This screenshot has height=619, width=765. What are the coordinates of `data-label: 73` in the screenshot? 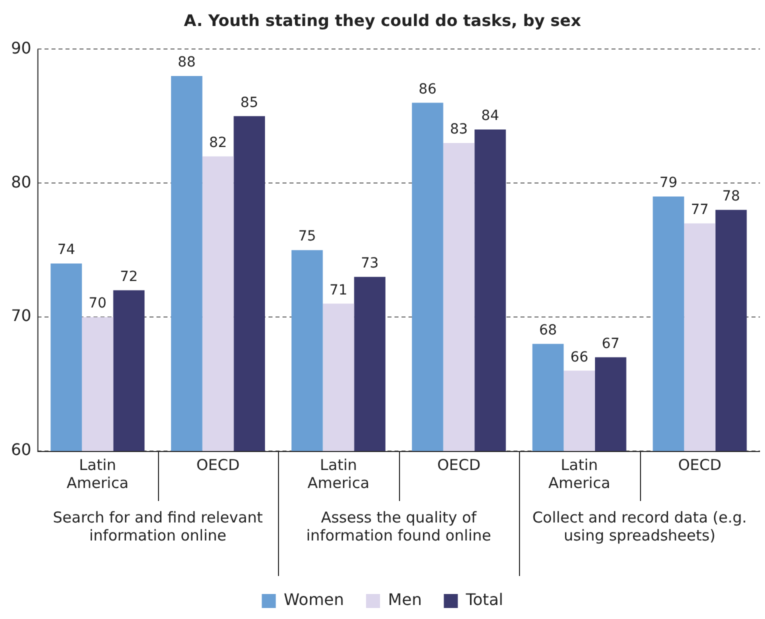 It's located at (369, 264).